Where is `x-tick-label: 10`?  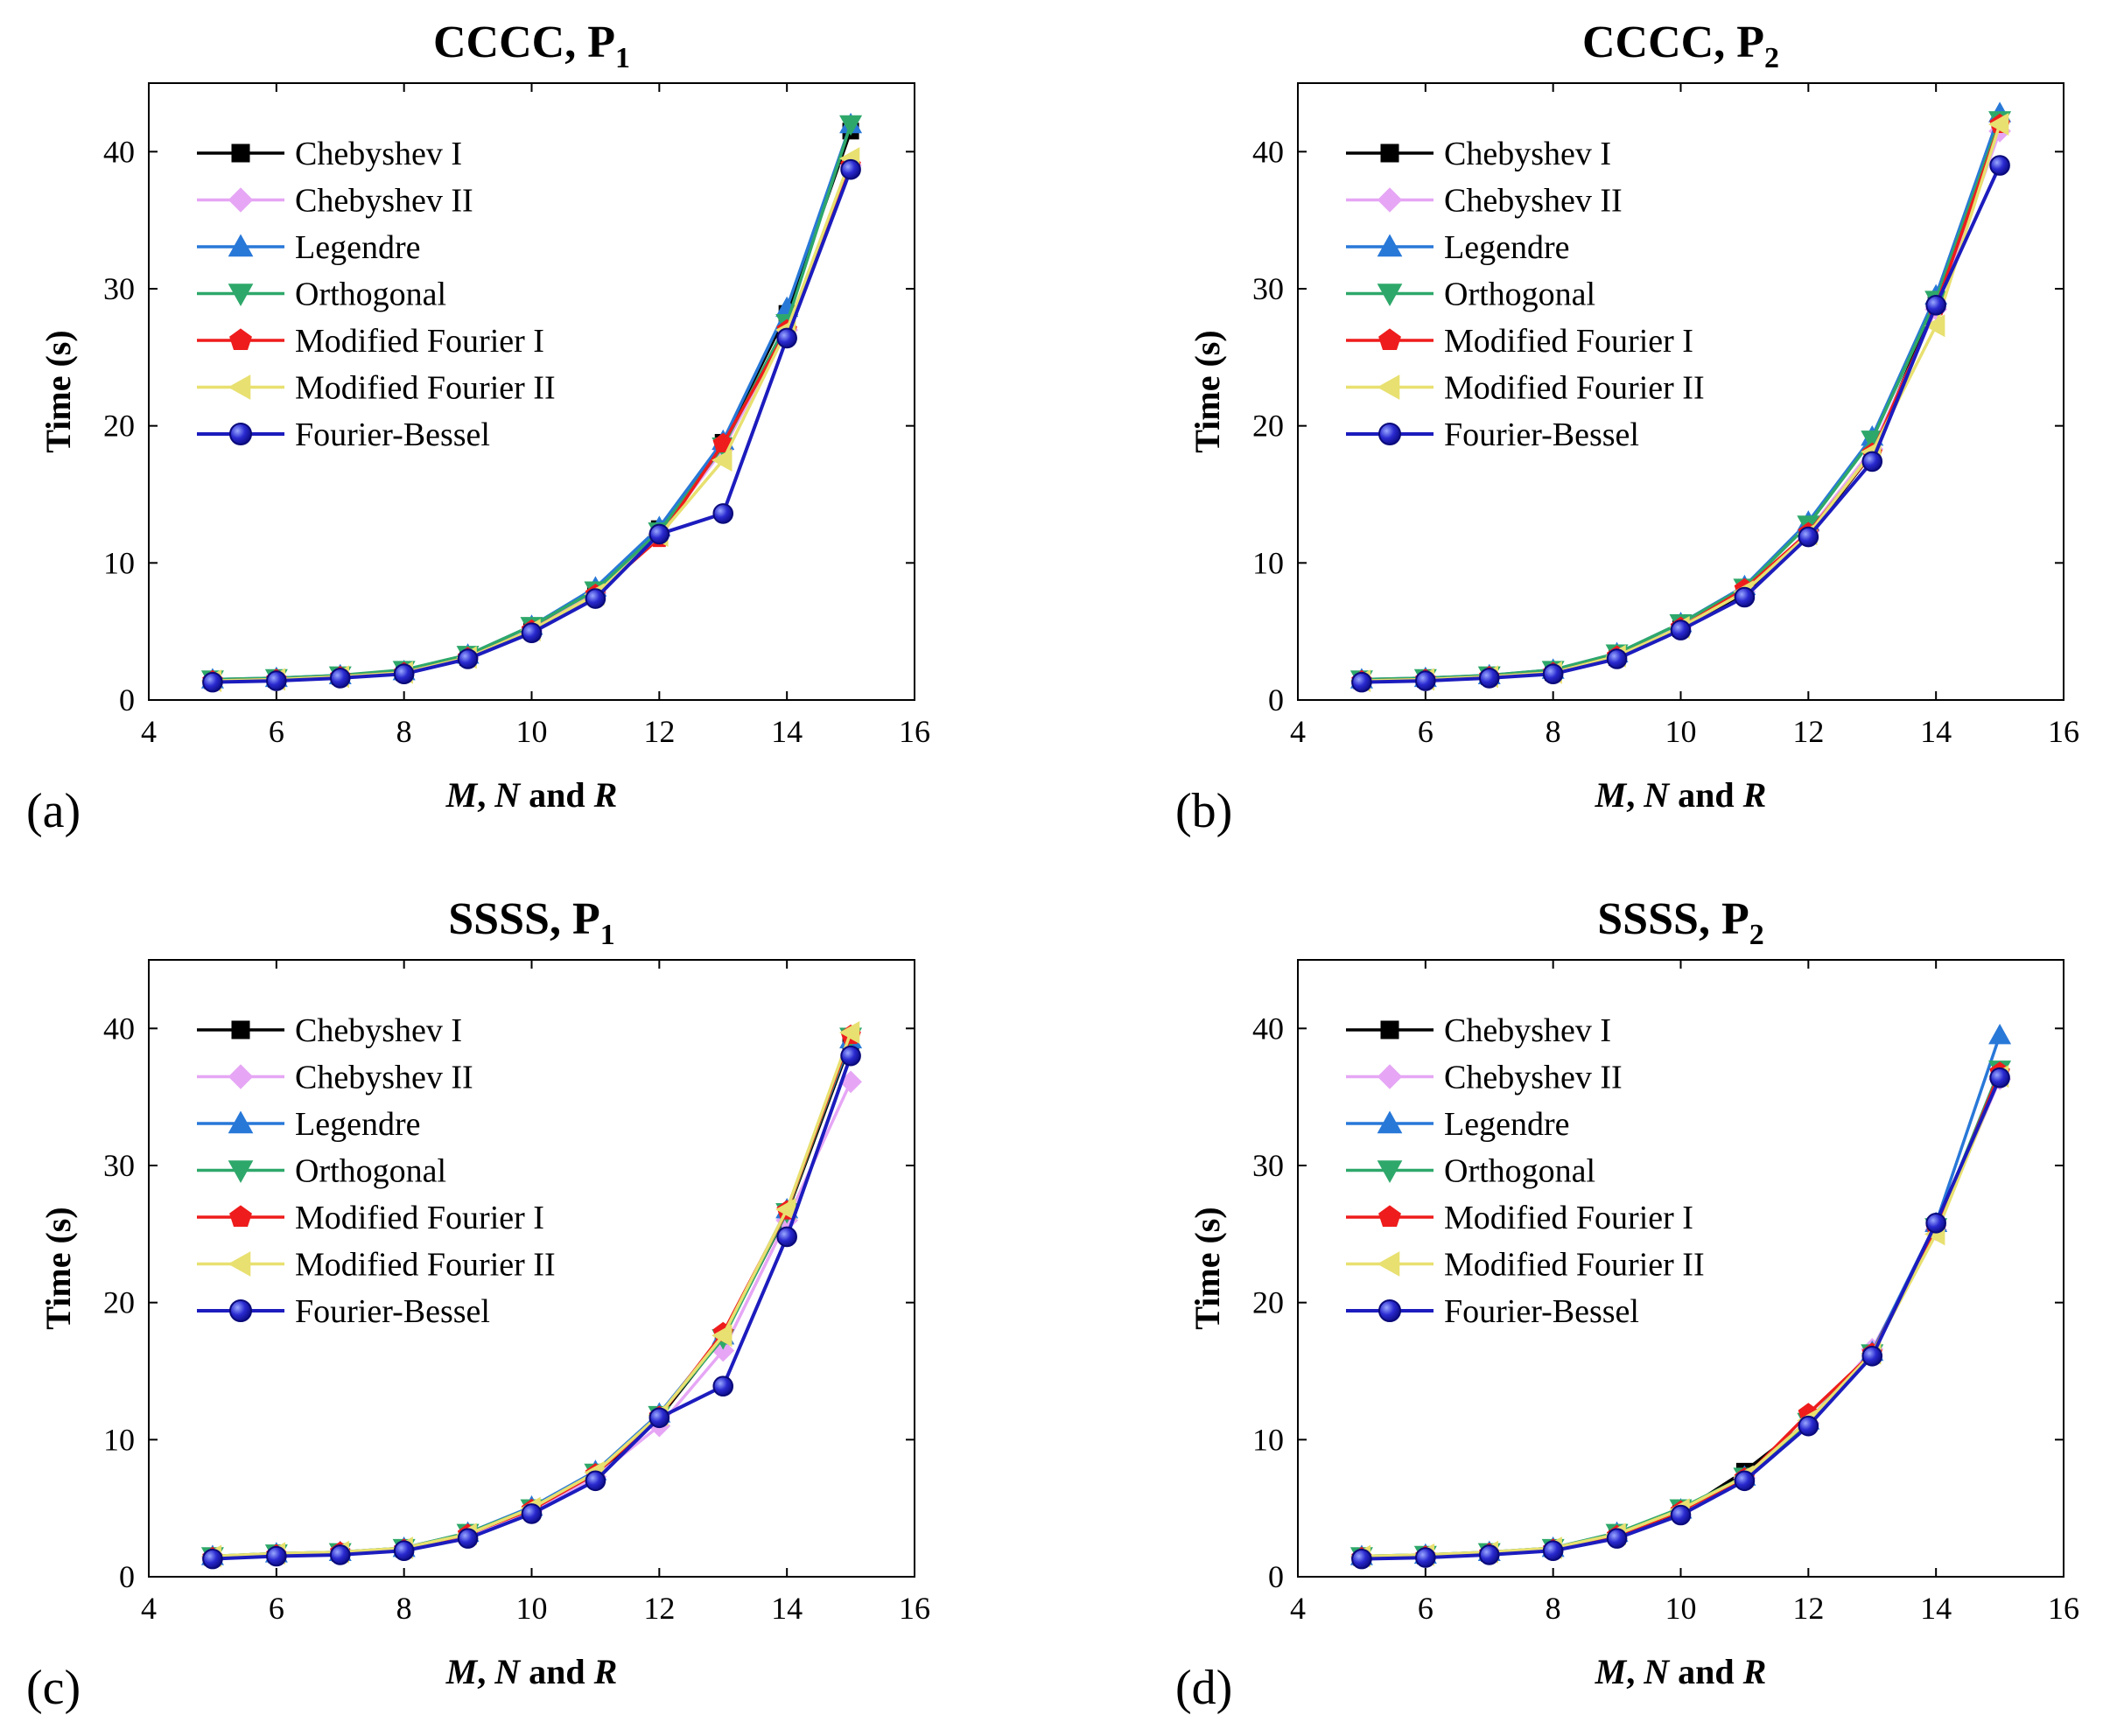 x-tick-label: 10 is located at coordinates (532, 1608).